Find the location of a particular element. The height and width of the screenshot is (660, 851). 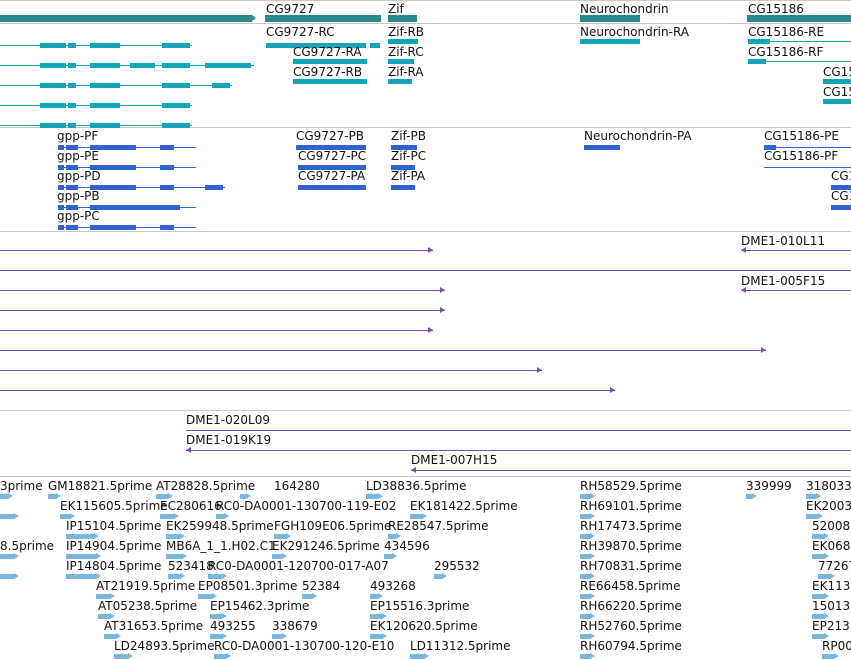

est-label: RH58529.5prime is located at coordinates (631, 486).